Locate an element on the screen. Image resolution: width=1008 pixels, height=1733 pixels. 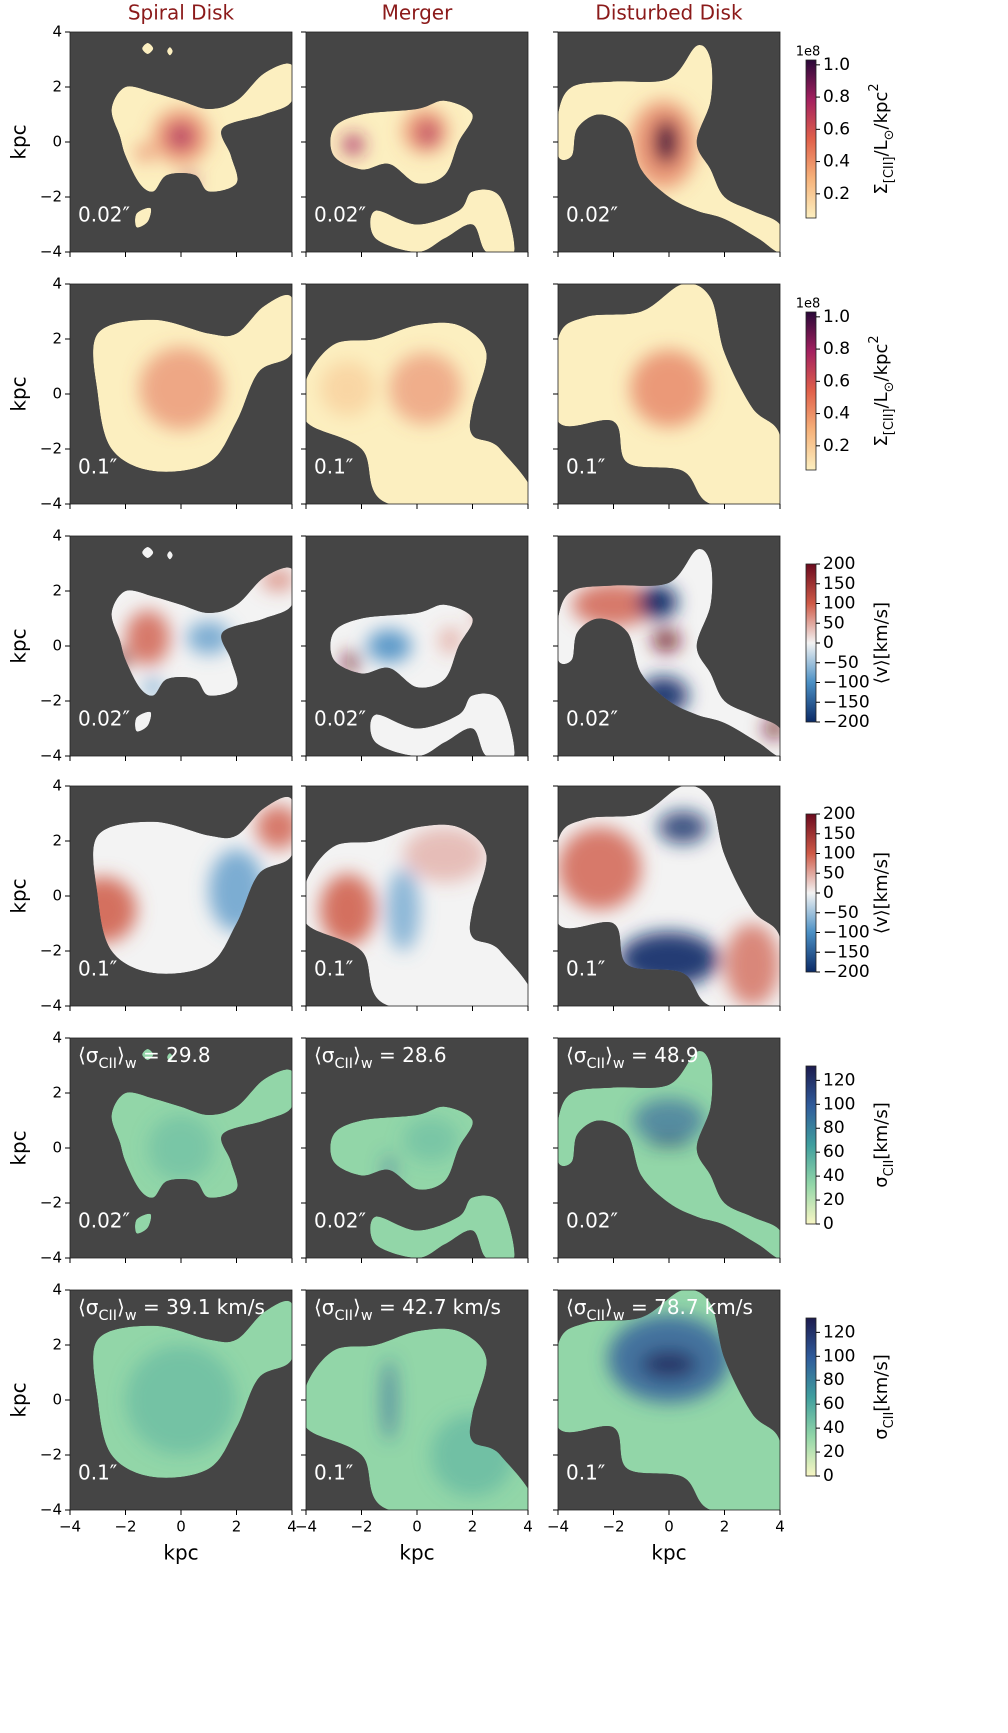
y-tick-label: −2 is located at coordinates (51, 1455).